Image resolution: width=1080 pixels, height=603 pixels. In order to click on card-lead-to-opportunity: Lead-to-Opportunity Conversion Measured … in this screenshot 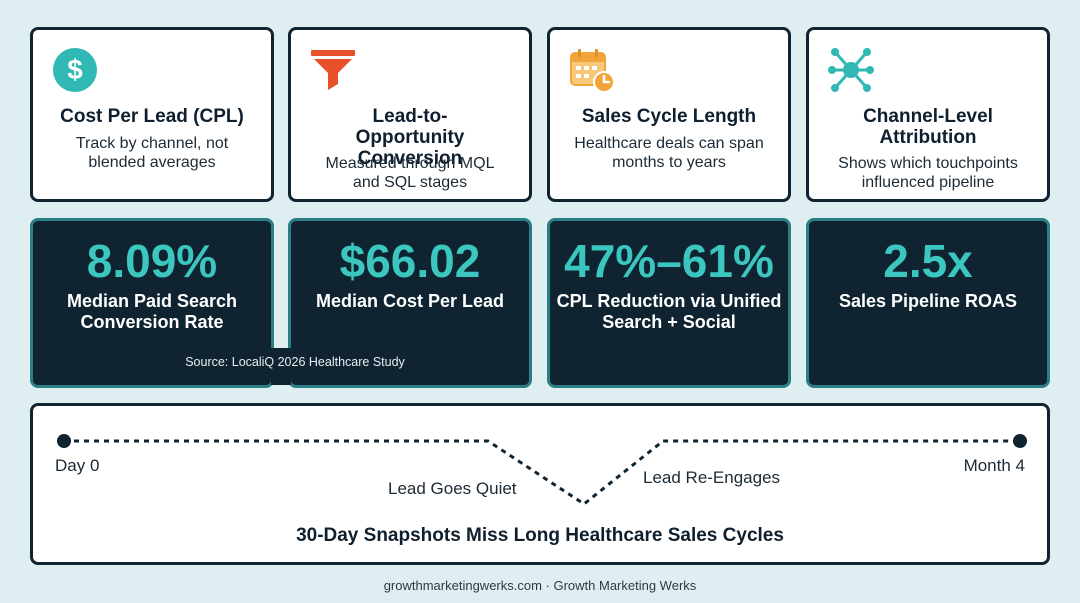, I will do `click(410, 114)`.